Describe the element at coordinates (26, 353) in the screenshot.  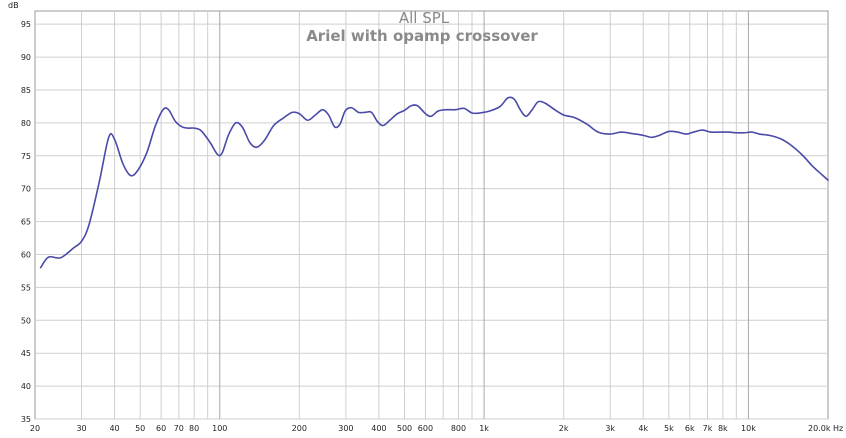
I see `y-tick-label: 45` at that location.